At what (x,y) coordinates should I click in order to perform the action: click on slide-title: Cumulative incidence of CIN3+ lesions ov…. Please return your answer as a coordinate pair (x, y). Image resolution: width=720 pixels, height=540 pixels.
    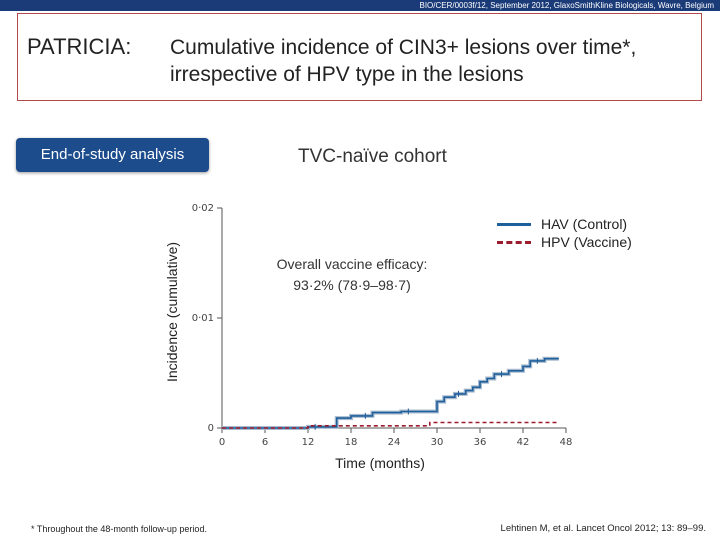
    Looking at the image, I should click on (403, 61).